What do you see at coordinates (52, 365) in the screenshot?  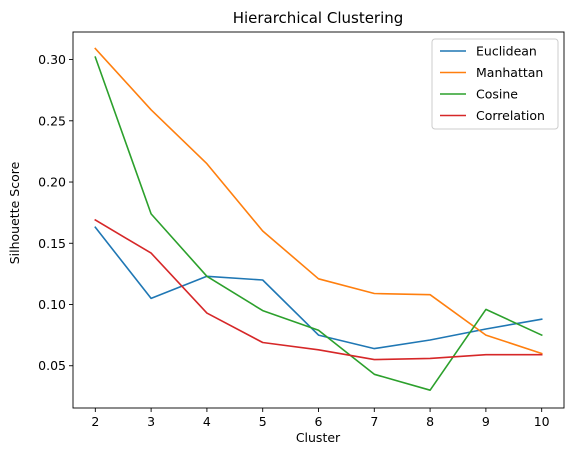 I see `y-tick-label: 0.05` at bounding box center [52, 365].